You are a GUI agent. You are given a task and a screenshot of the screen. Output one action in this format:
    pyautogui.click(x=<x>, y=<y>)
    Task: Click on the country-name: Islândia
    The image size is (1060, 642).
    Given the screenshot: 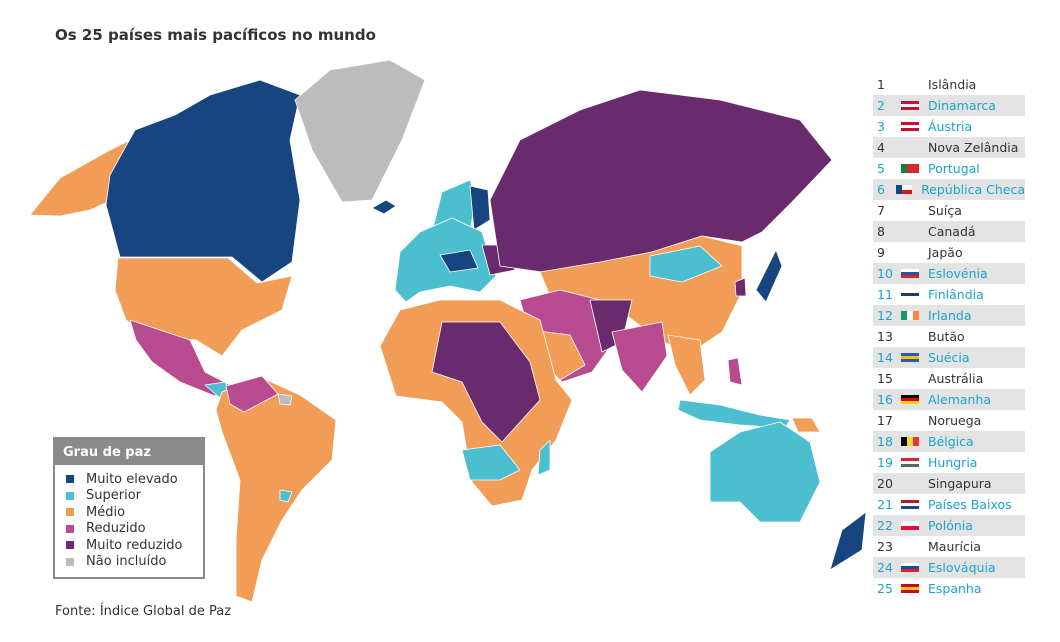 What is the action you would take?
    pyautogui.click(x=952, y=84)
    